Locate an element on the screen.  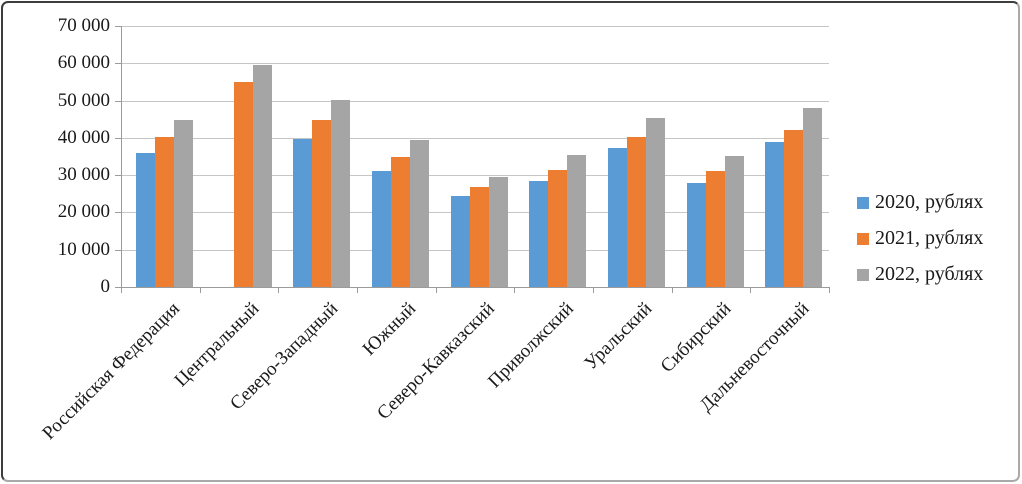
x-category-label: Южный is located at coordinates (389, 329).